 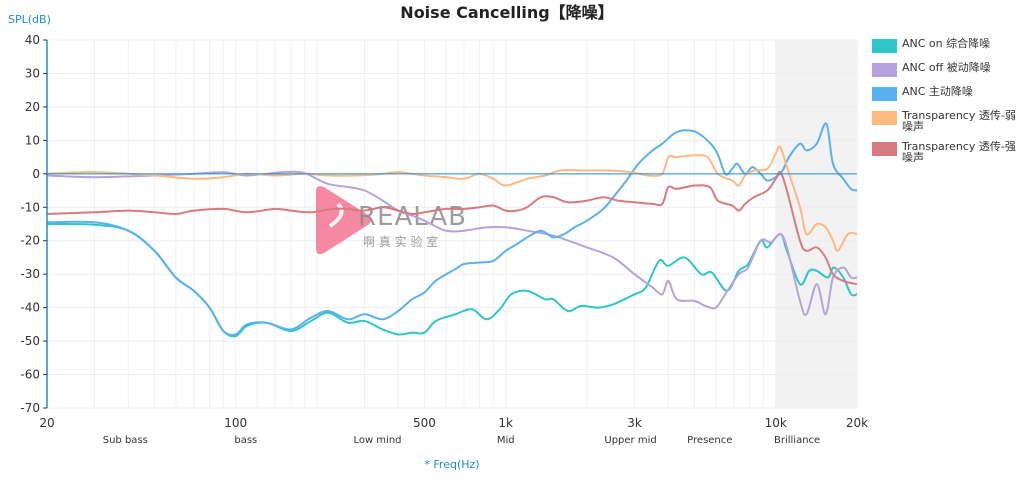 I want to click on band-label: Brilliance, so click(x=797, y=440).